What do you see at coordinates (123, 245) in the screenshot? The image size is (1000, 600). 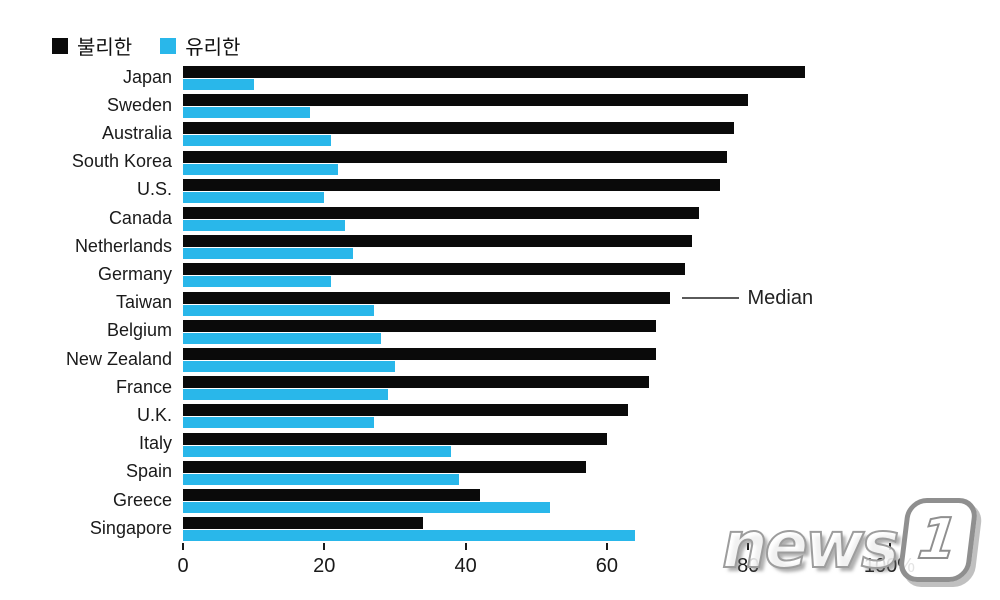 I see `category-label: Netherlands` at bounding box center [123, 245].